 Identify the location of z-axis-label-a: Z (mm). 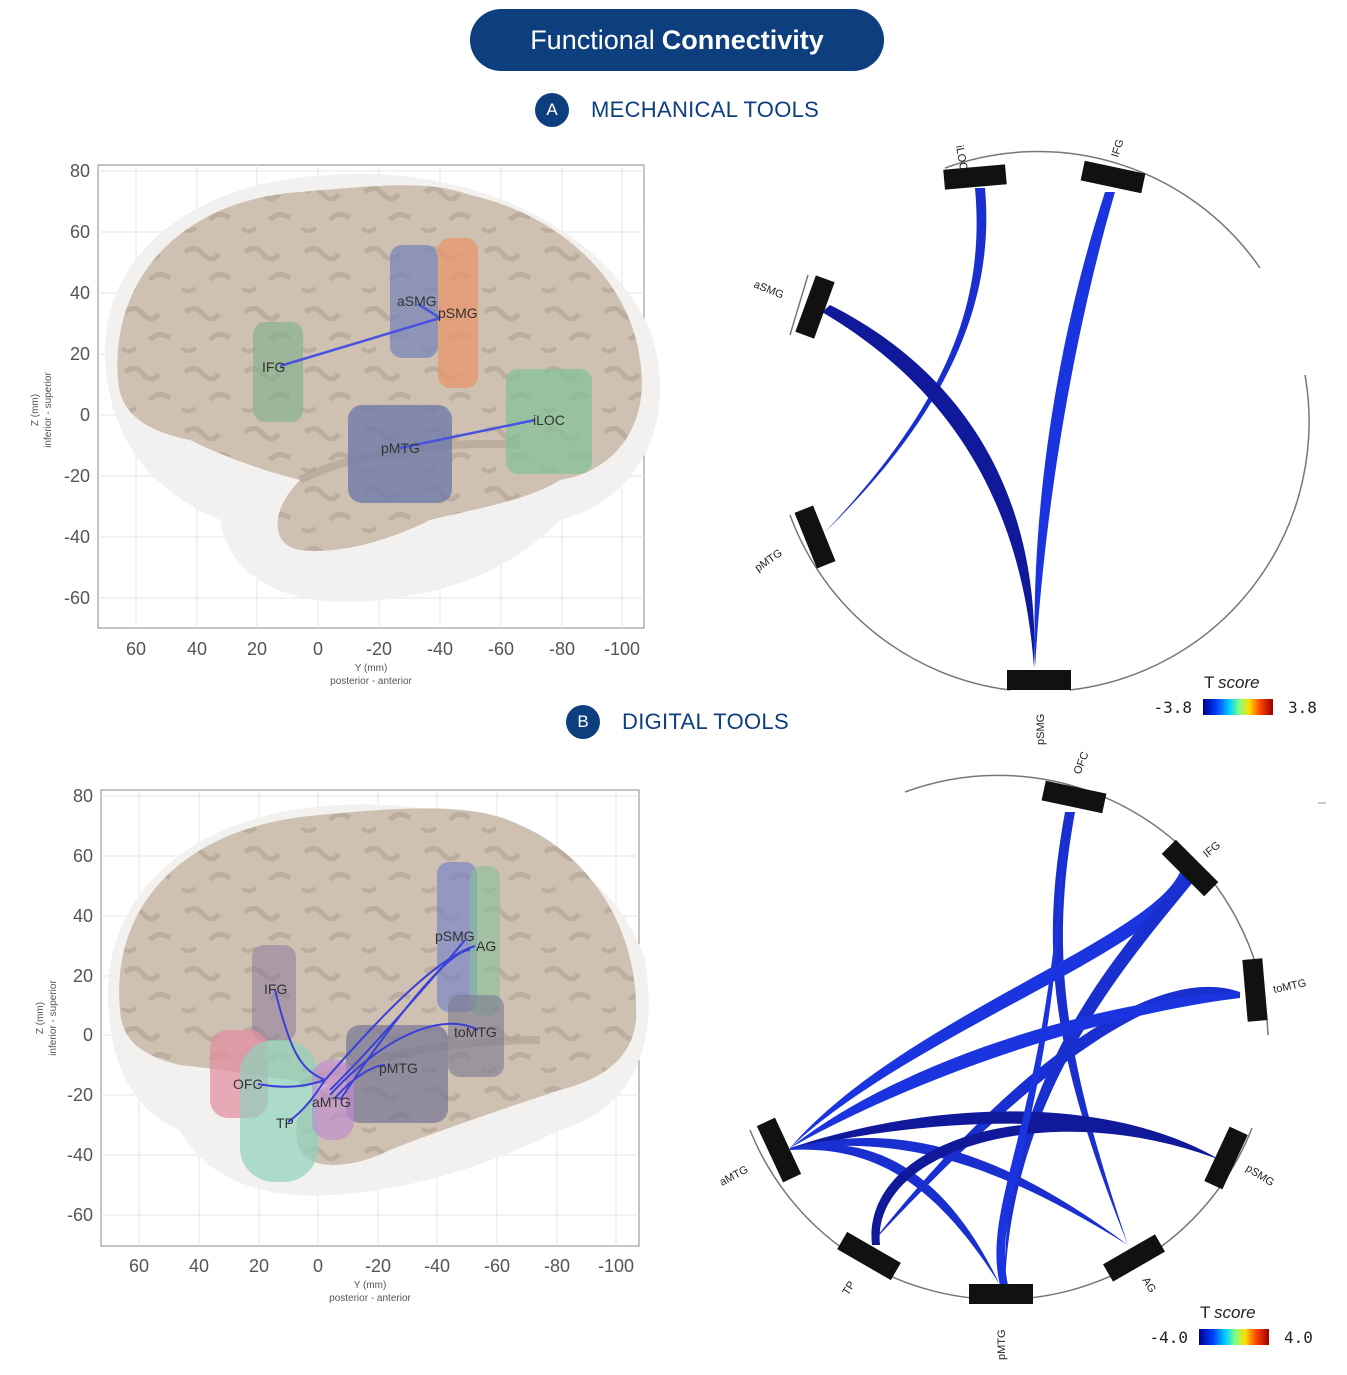
(35, 410).